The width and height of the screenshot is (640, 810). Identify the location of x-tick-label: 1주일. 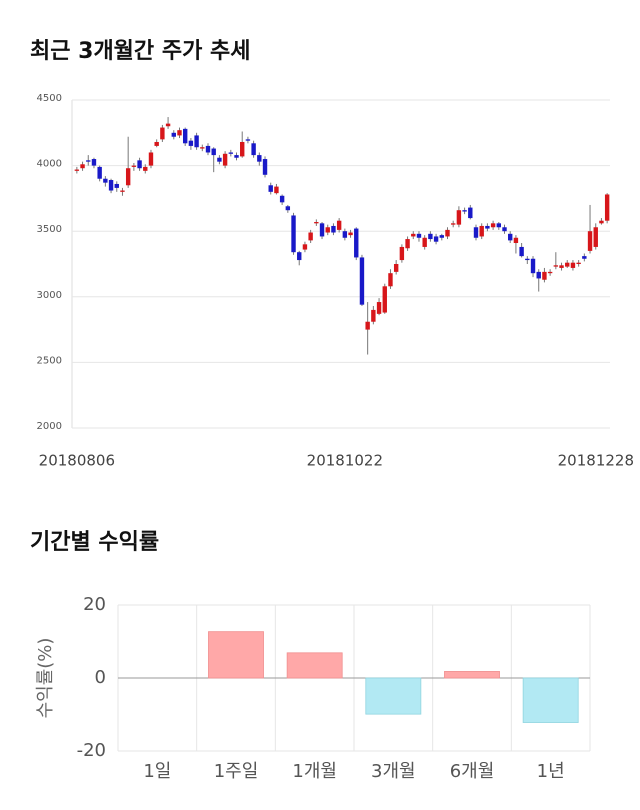
(236, 771).